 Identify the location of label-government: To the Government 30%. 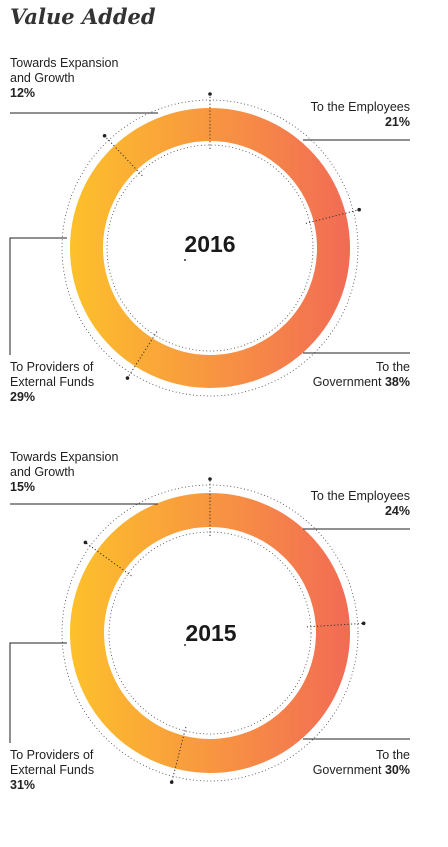
(361, 762).